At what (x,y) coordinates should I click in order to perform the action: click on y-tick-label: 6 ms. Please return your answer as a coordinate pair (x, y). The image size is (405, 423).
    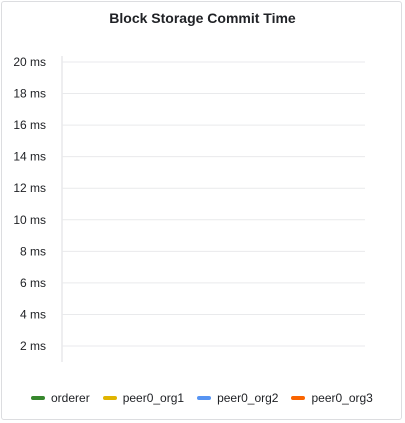
    Looking at the image, I should click on (33, 283).